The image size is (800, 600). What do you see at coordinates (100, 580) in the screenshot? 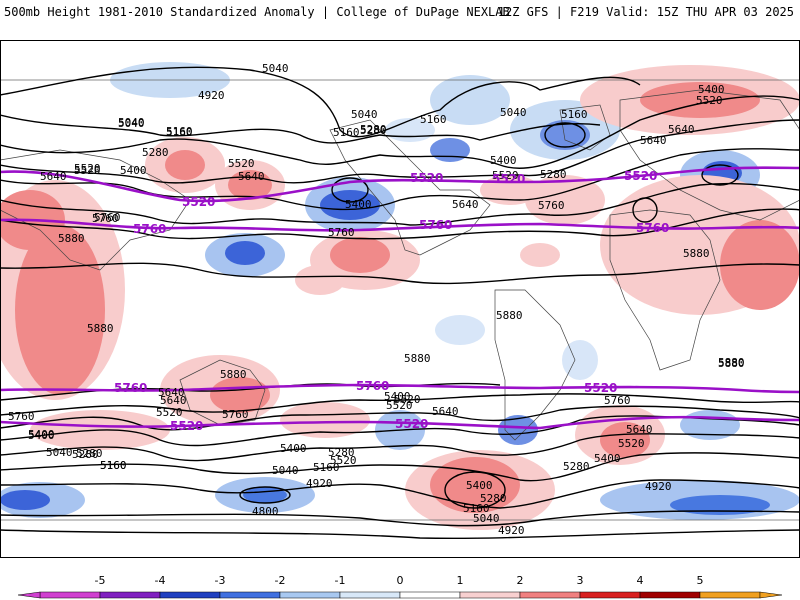
I see `colorbar-tick-label: -5` at bounding box center [100, 580].